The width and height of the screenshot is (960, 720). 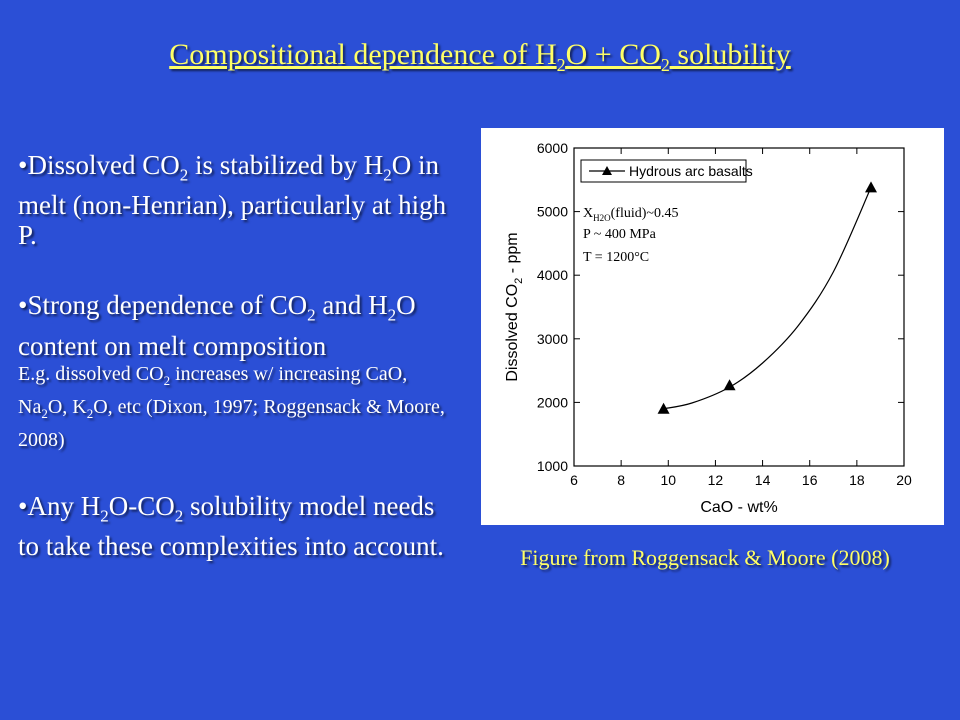 I want to click on data-points, so click(x=767, y=297).